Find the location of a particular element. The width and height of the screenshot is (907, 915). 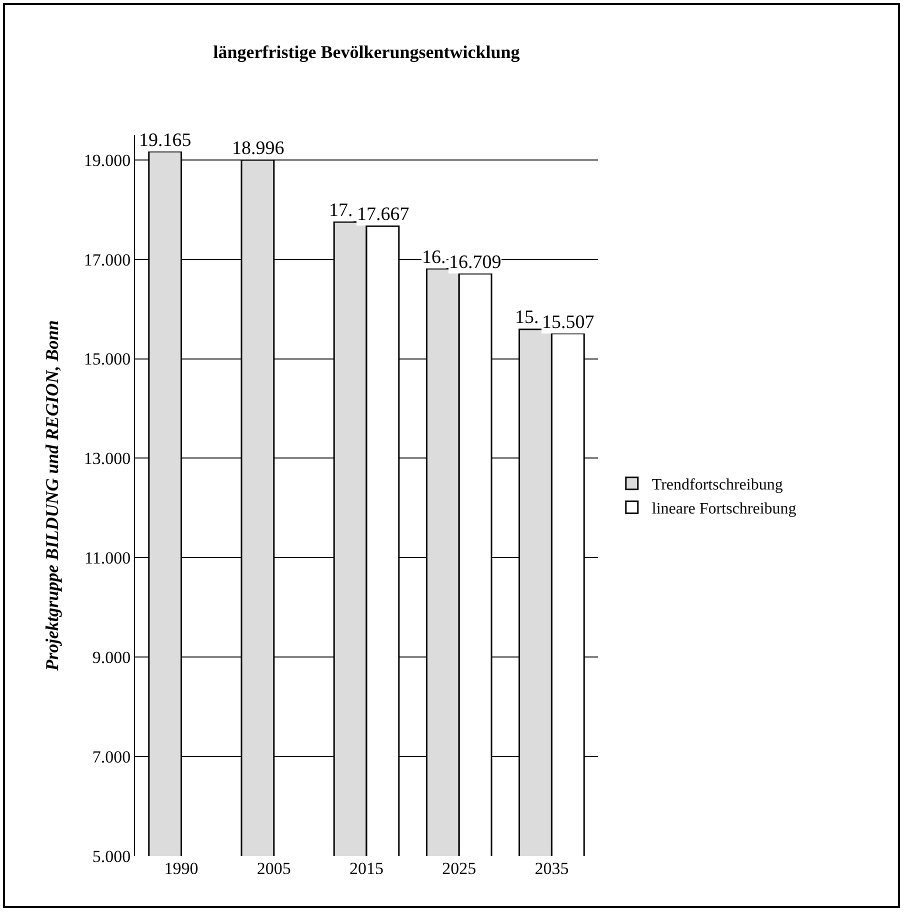

y-tick-label: 7.000 is located at coordinates (111, 757).